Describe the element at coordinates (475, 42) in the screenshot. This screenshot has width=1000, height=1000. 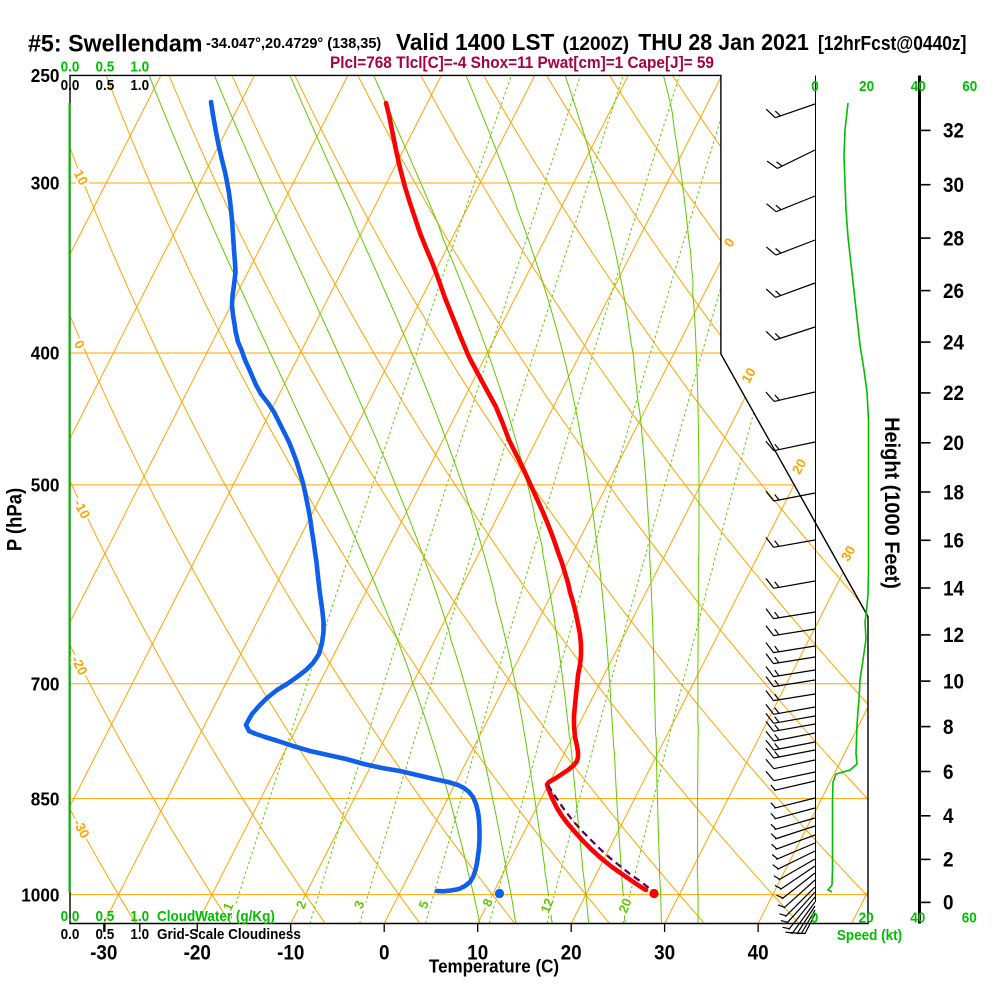
I see `svg-text: Valid 1400 LST` at that location.